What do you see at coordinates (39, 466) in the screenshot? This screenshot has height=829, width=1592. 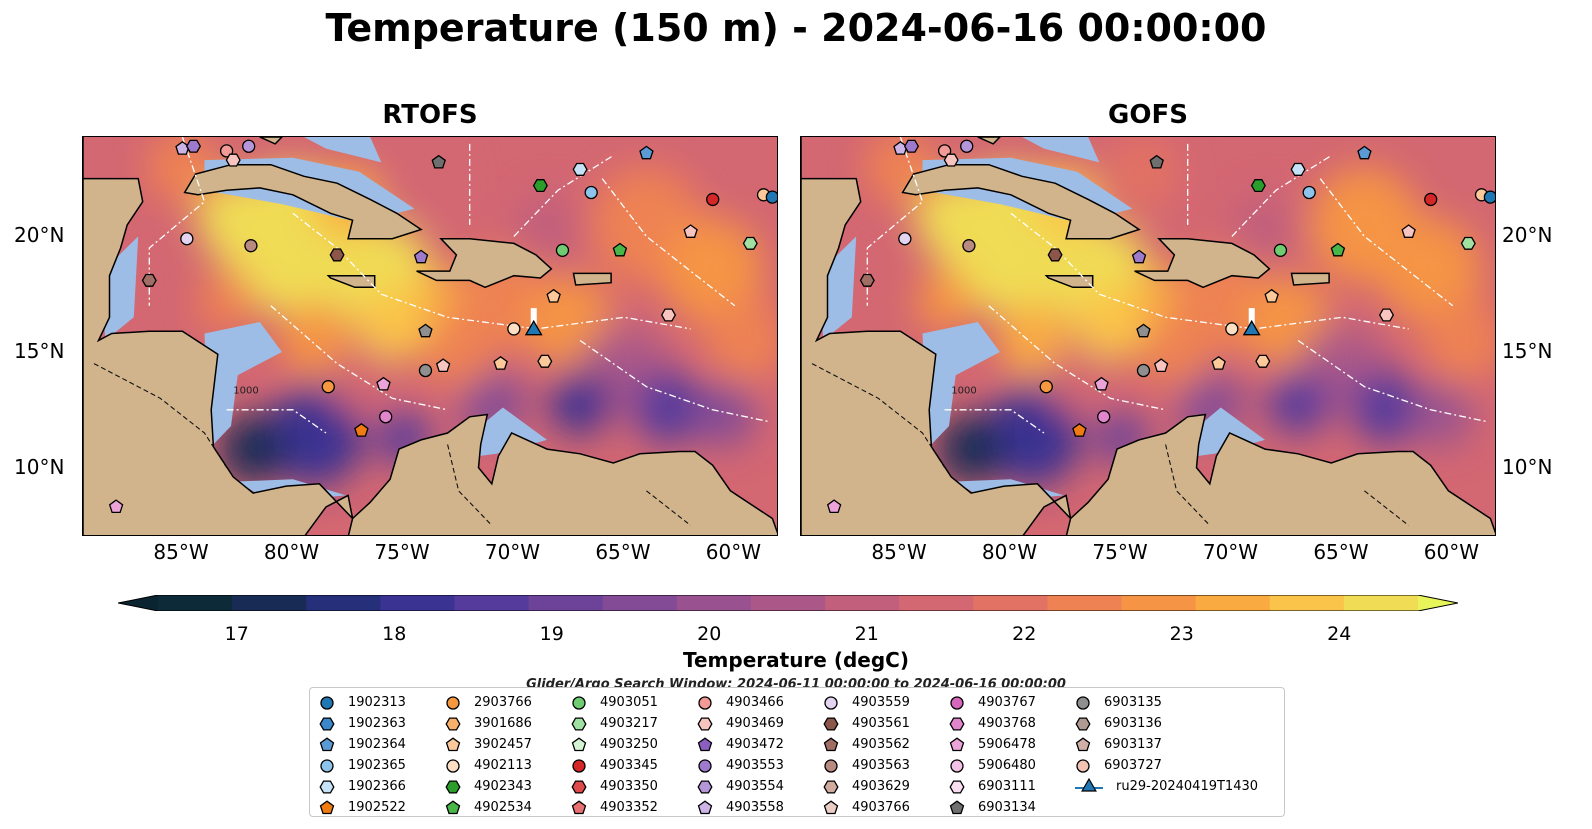 I see `lat-tick-label: 10°N` at bounding box center [39, 466].